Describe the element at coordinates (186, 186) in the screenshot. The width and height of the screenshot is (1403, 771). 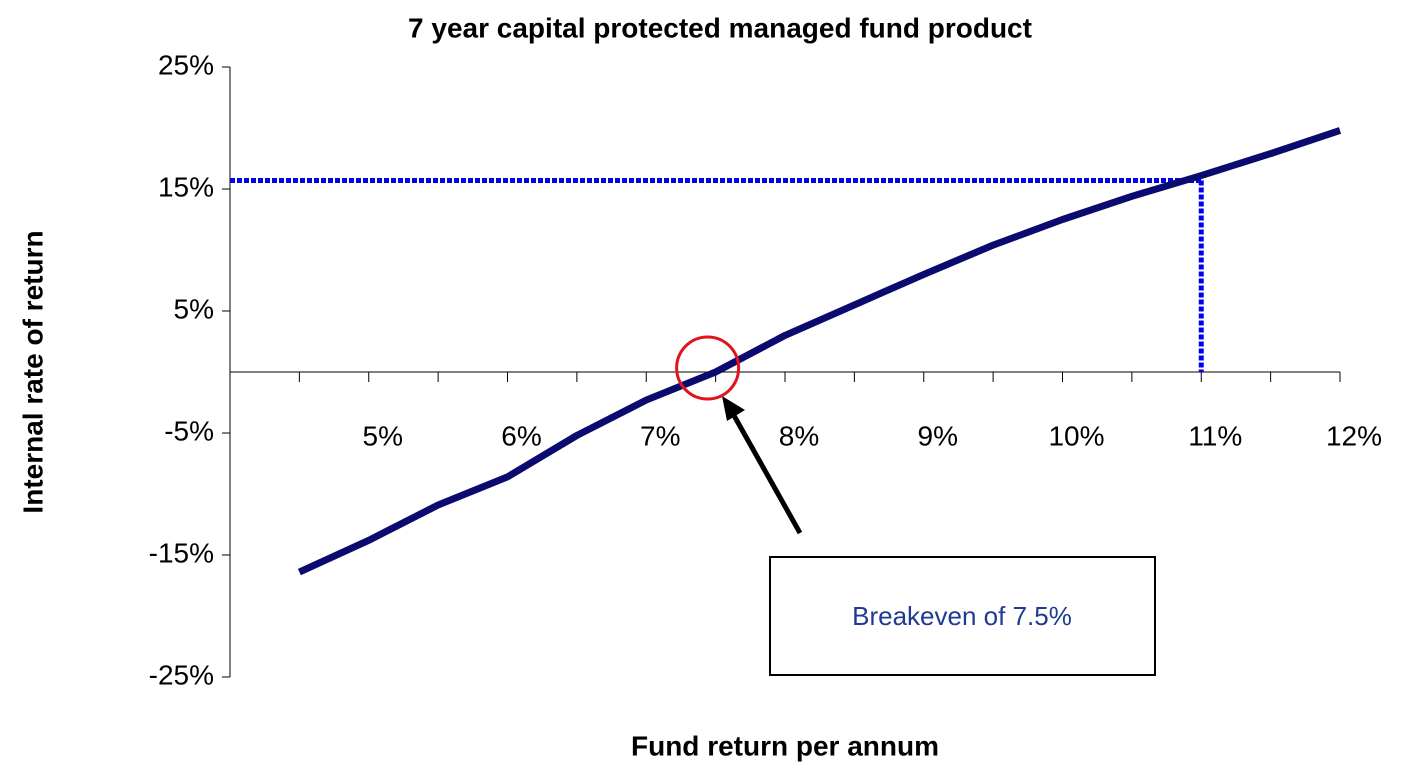
I see `y-tick-label: 15%` at that location.